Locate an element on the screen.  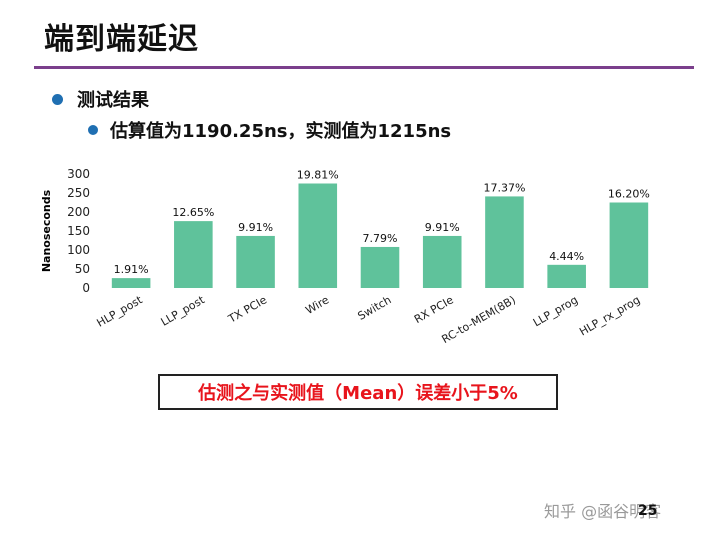
data-label: 7.79% is located at coordinates (380, 238).